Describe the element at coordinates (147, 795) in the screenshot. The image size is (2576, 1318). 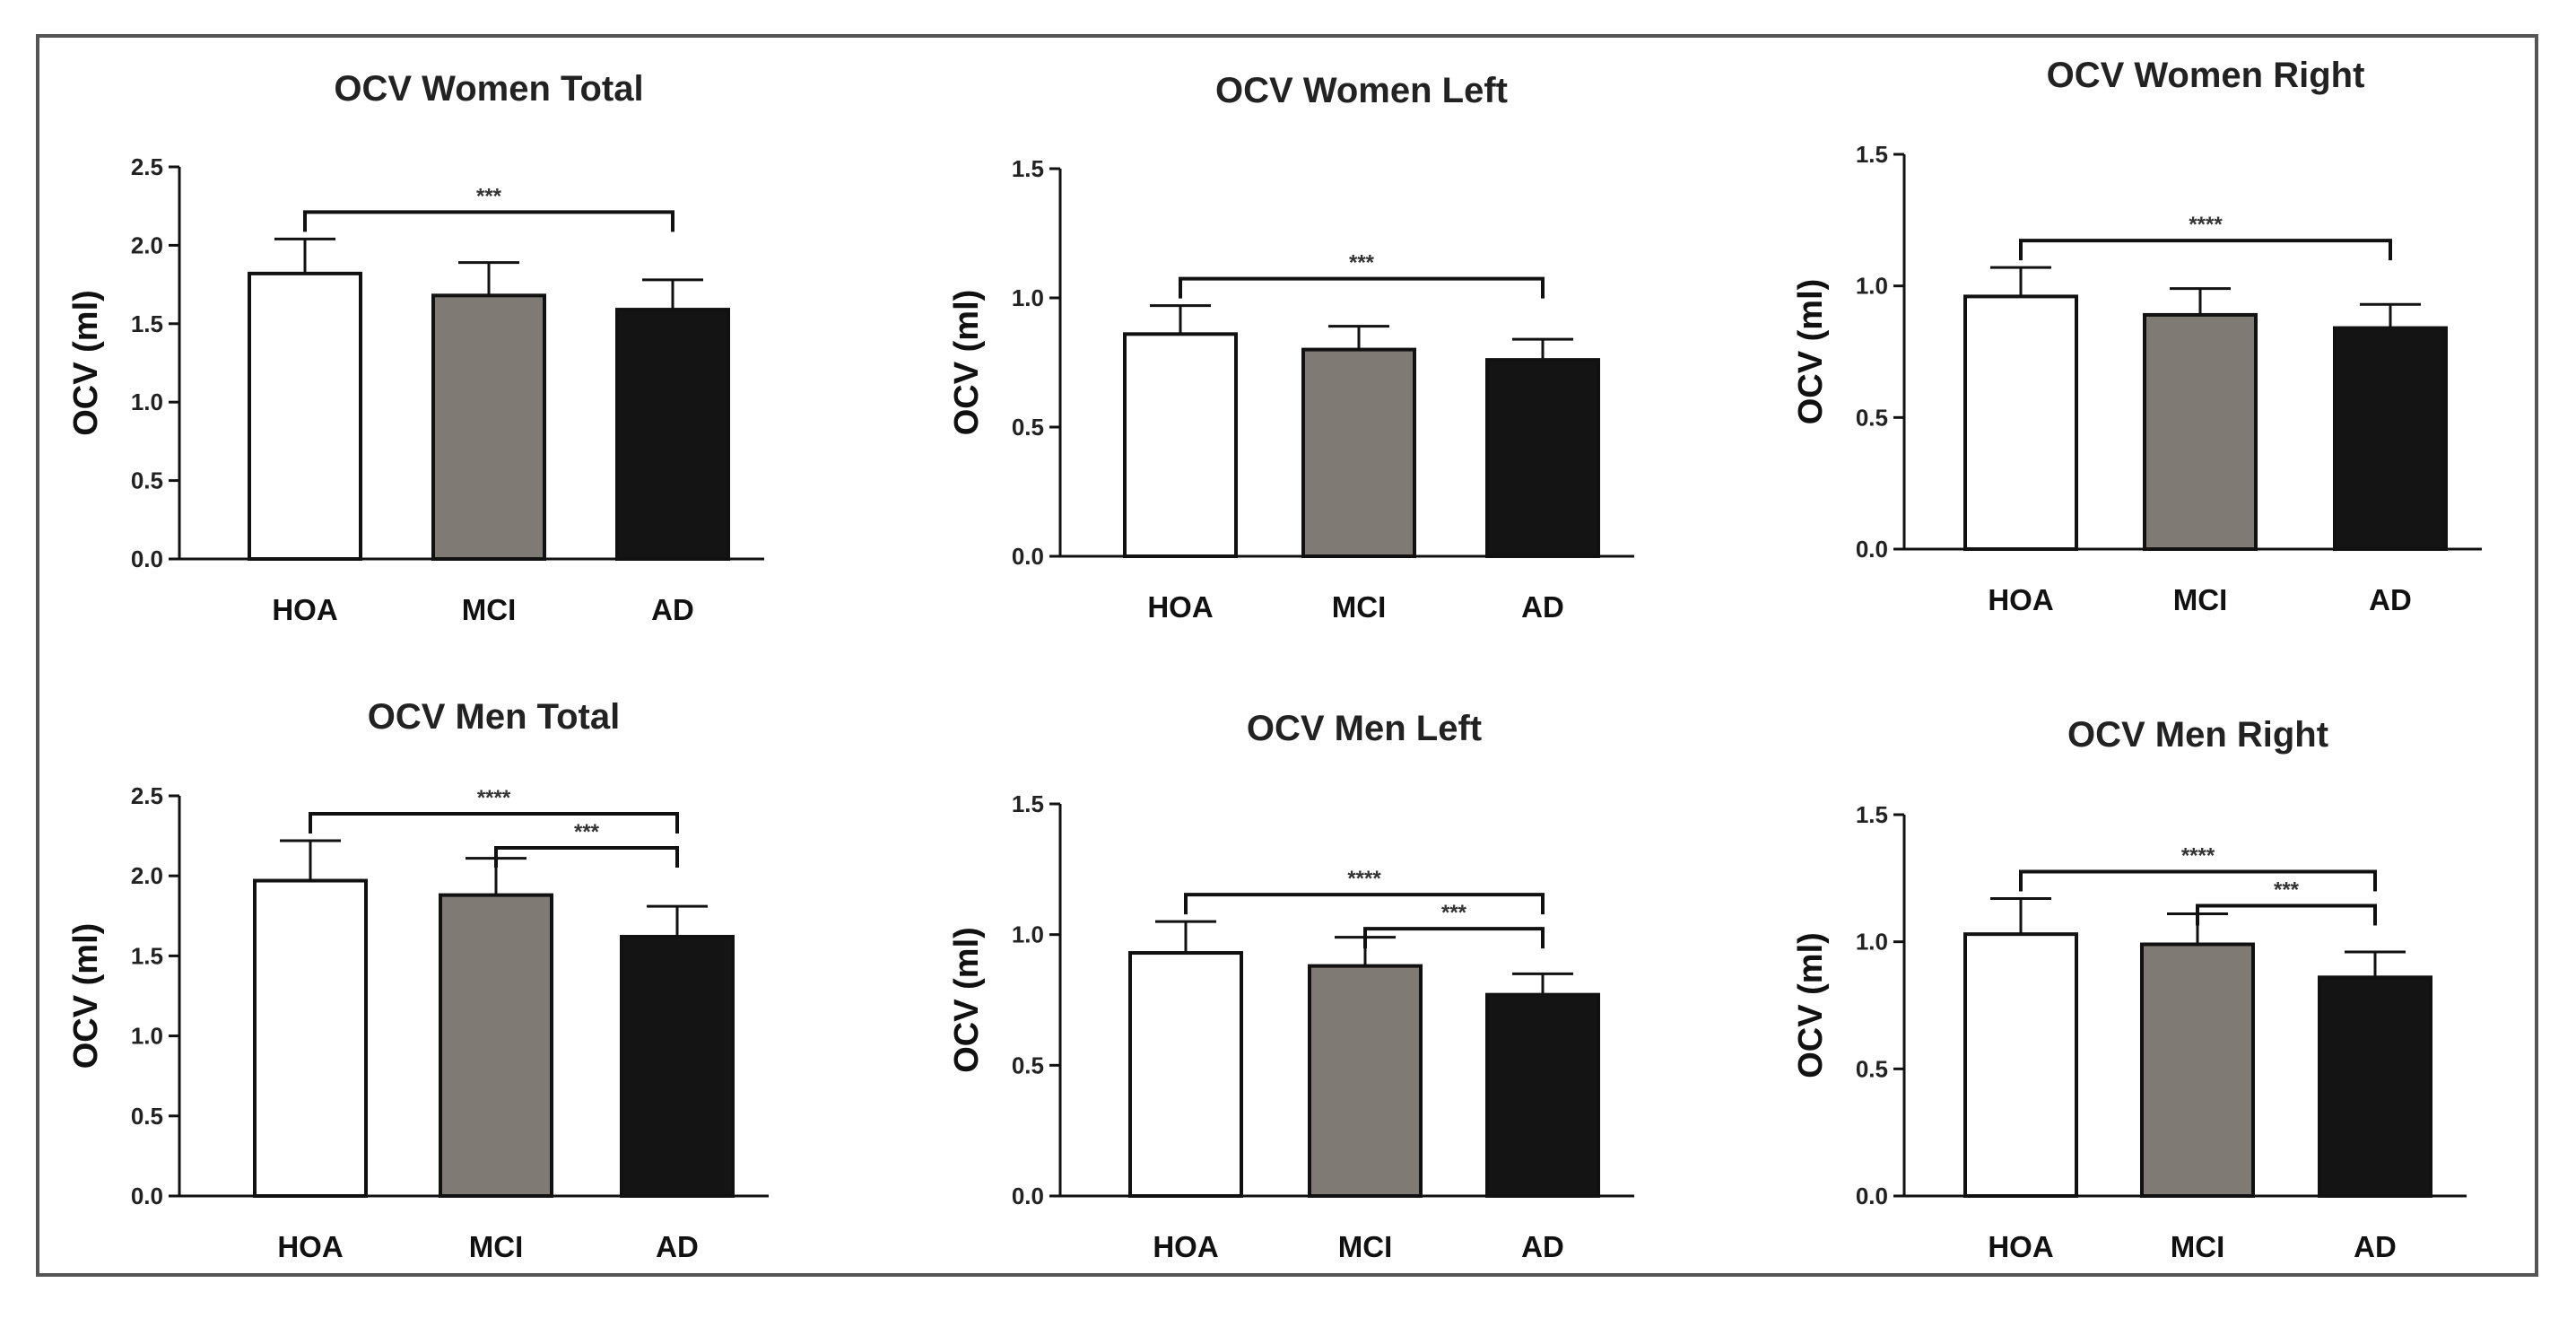
I see `men-total-y-tick-label: 2.5` at that location.